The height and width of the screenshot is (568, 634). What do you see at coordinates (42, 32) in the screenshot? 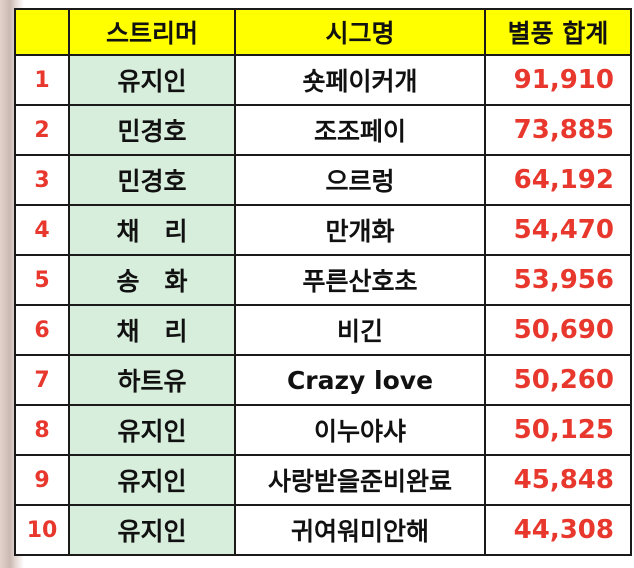
I see `header-rank` at bounding box center [42, 32].